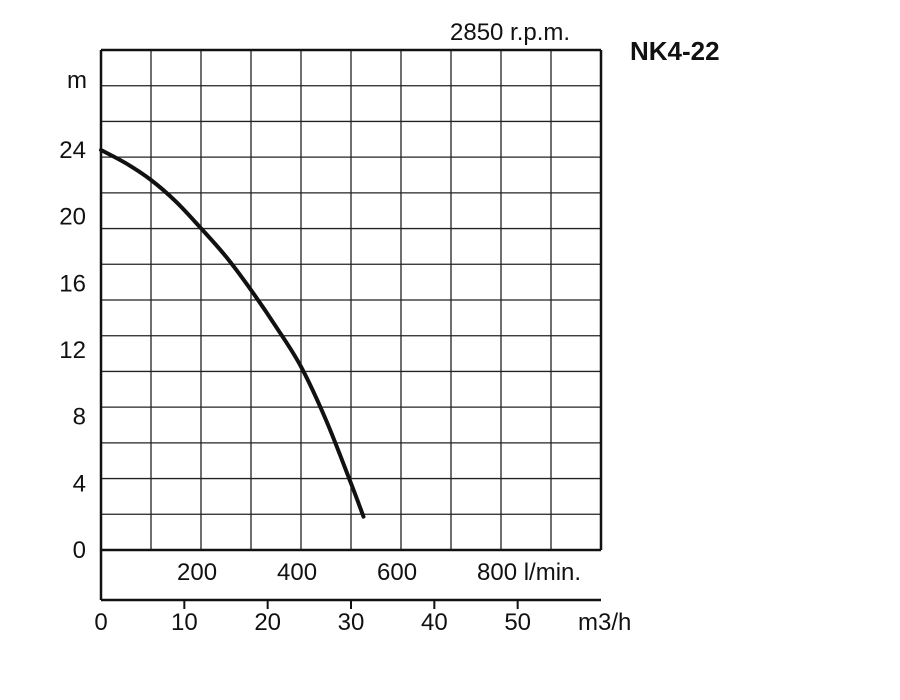 The height and width of the screenshot is (700, 900). Describe the element at coordinates (184, 622) in the screenshot. I see `x-tick-label-m3h: 10` at that location.